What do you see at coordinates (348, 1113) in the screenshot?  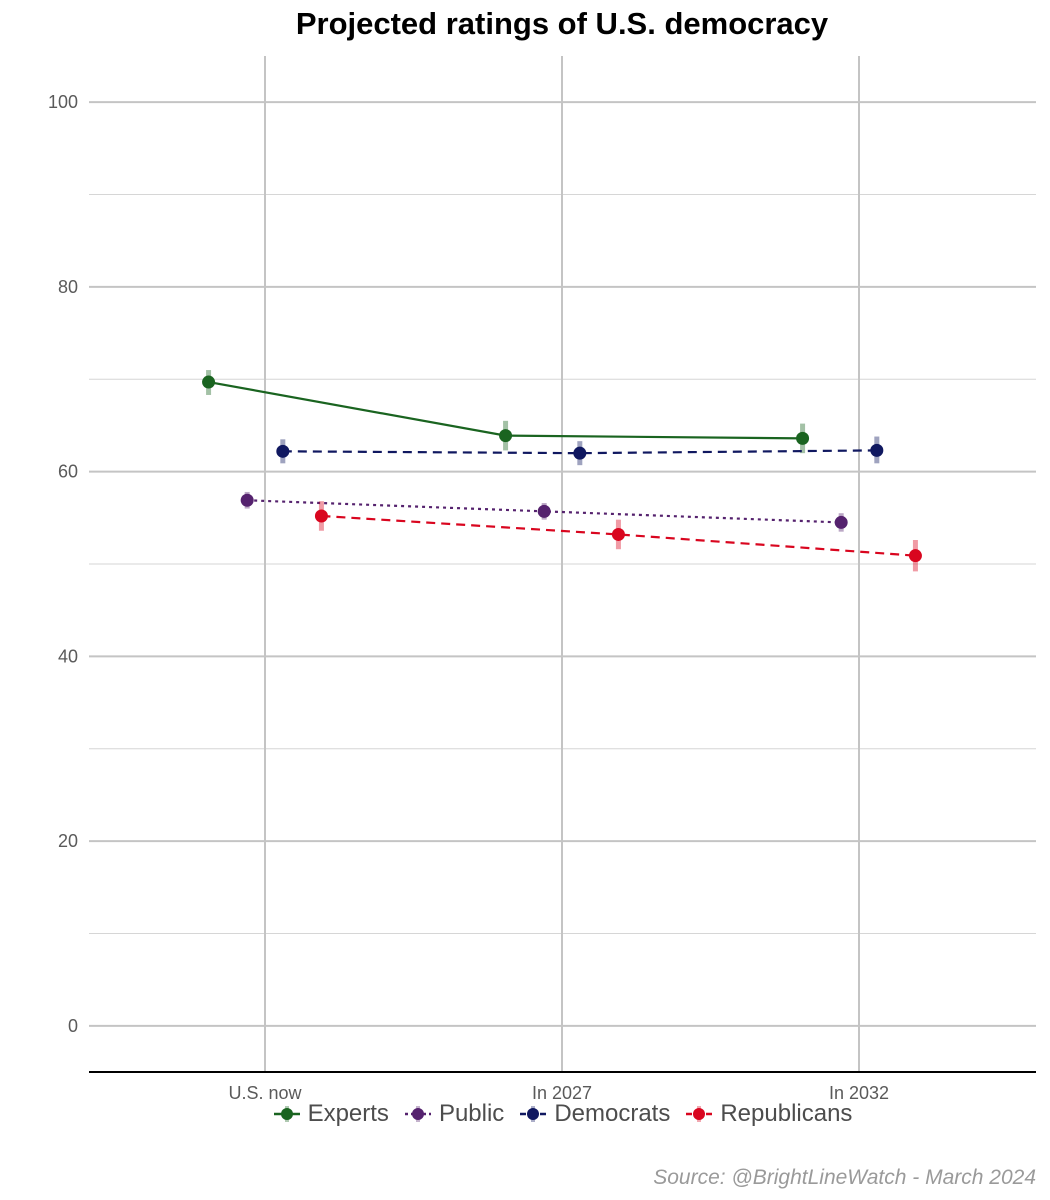 I see `legend-label: Experts` at bounding box center [348, 1113].